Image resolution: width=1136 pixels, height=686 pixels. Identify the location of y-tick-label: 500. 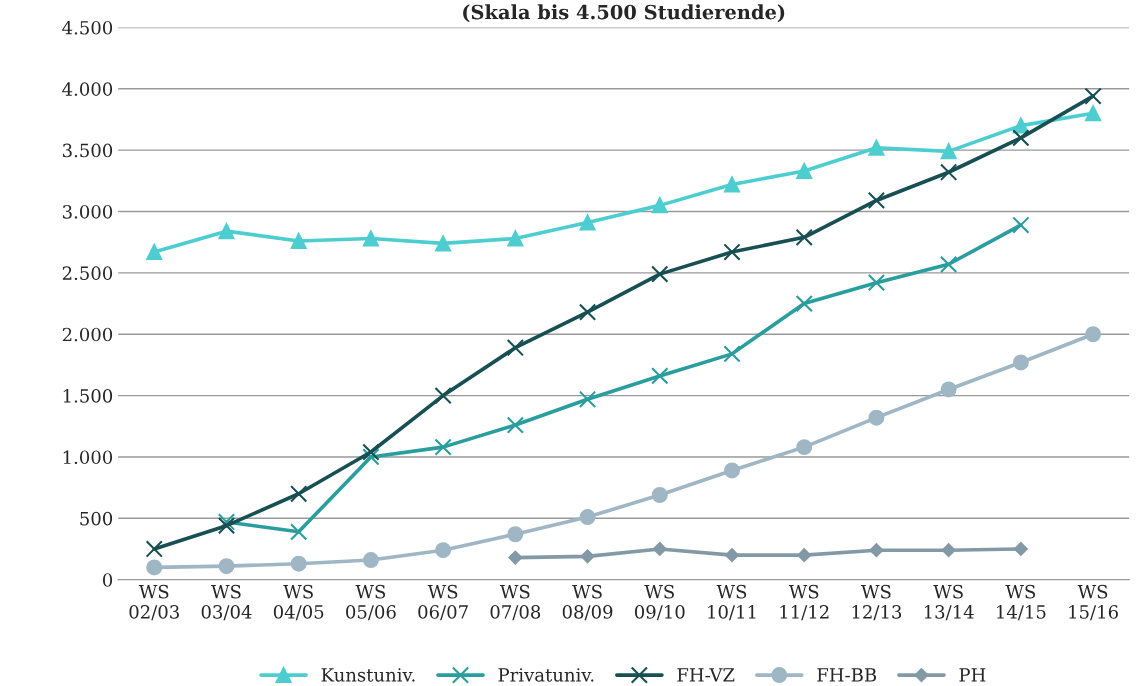
(96, 518).